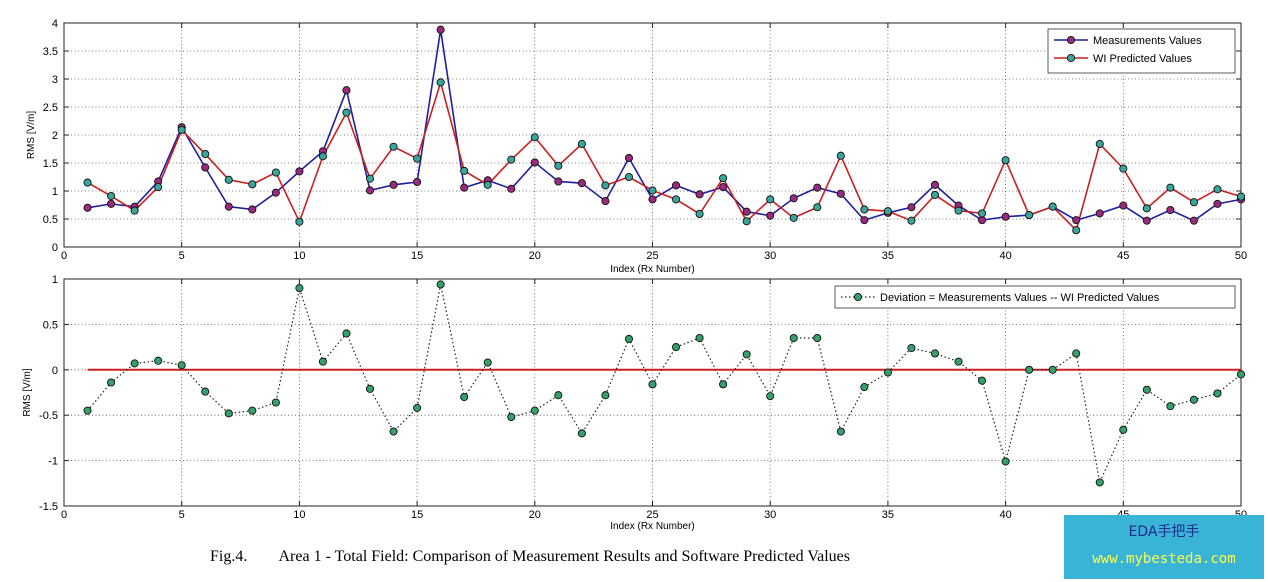 The height and width of the screenshot is (582, 1268). Describe the element at coordinates (652, 515) in the screenshot. I see `x-tick-label: 25` at that location.